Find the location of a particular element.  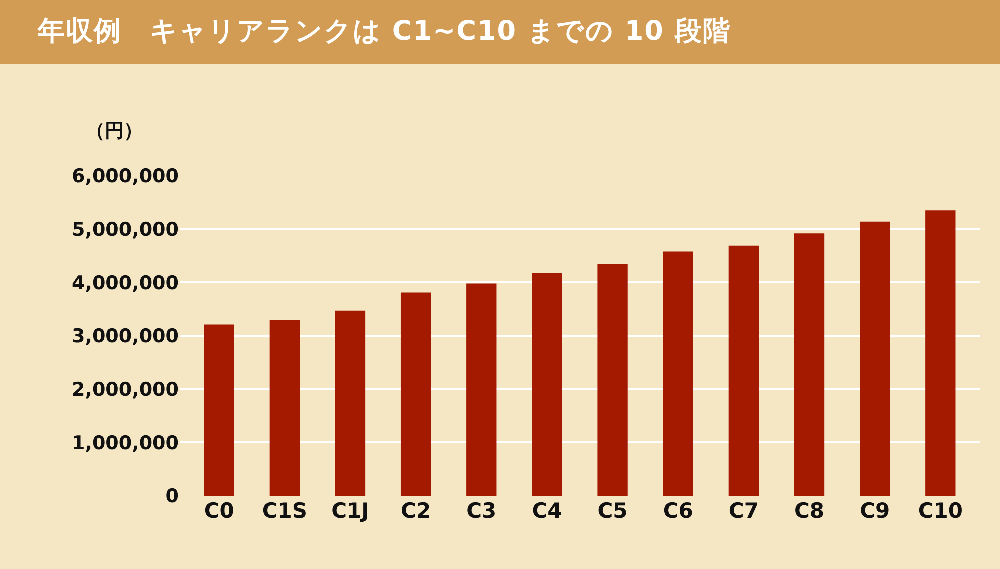

x-tick-label: C8 is located at coordinates (809, 511).